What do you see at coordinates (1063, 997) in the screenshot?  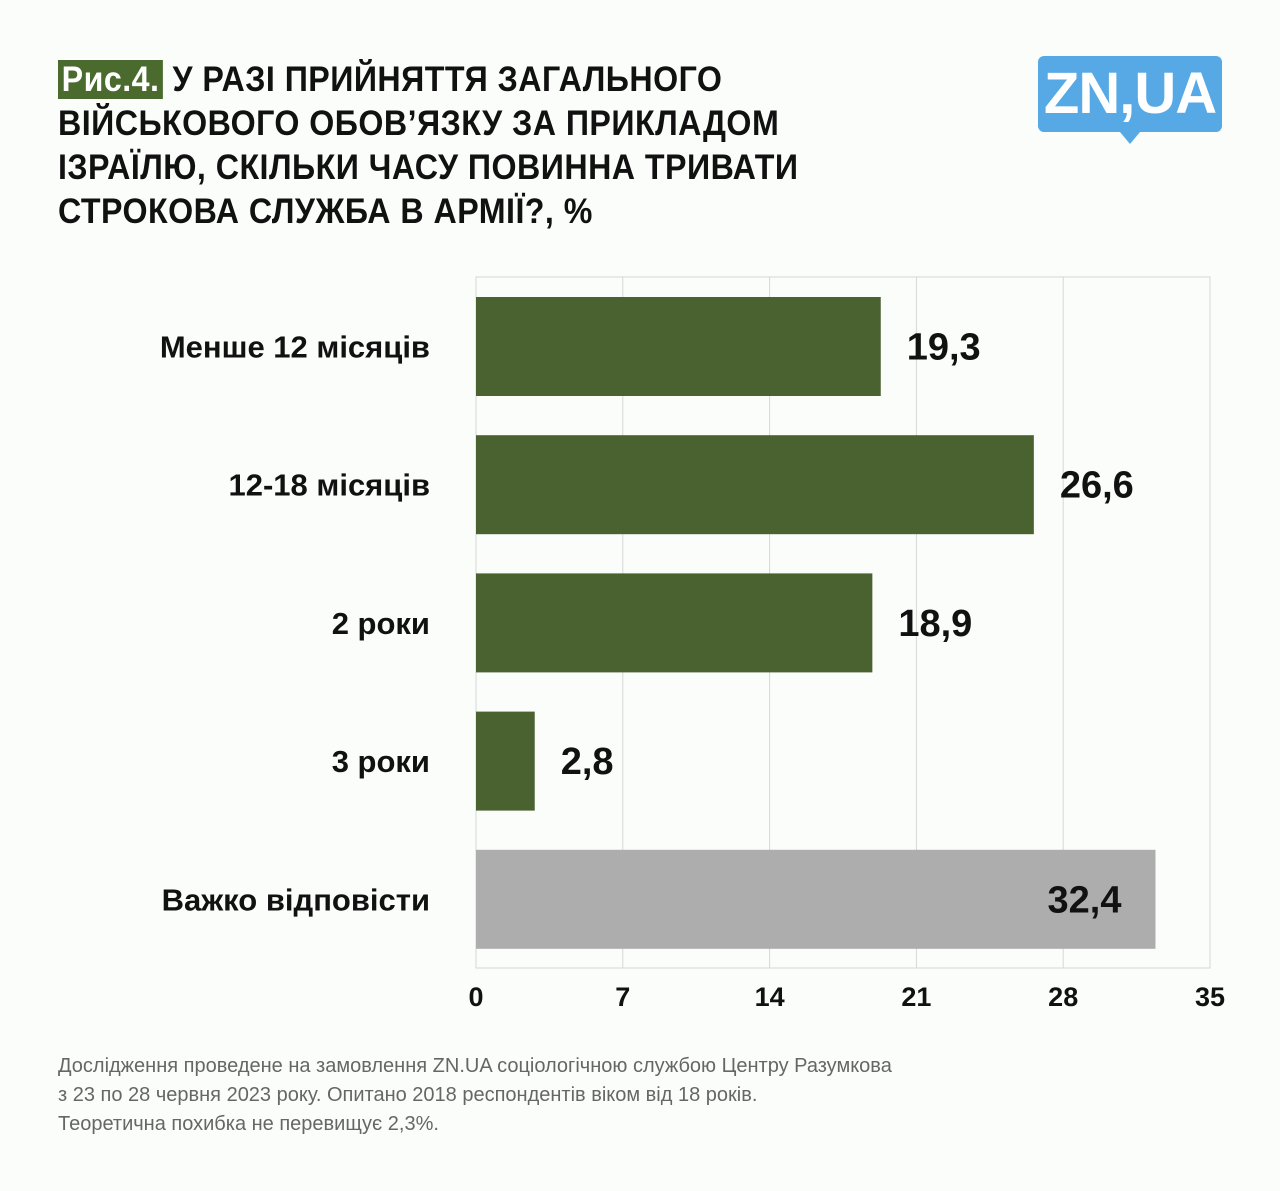 I see `x-tick-label: 28` at bounding box center [1063, 997].